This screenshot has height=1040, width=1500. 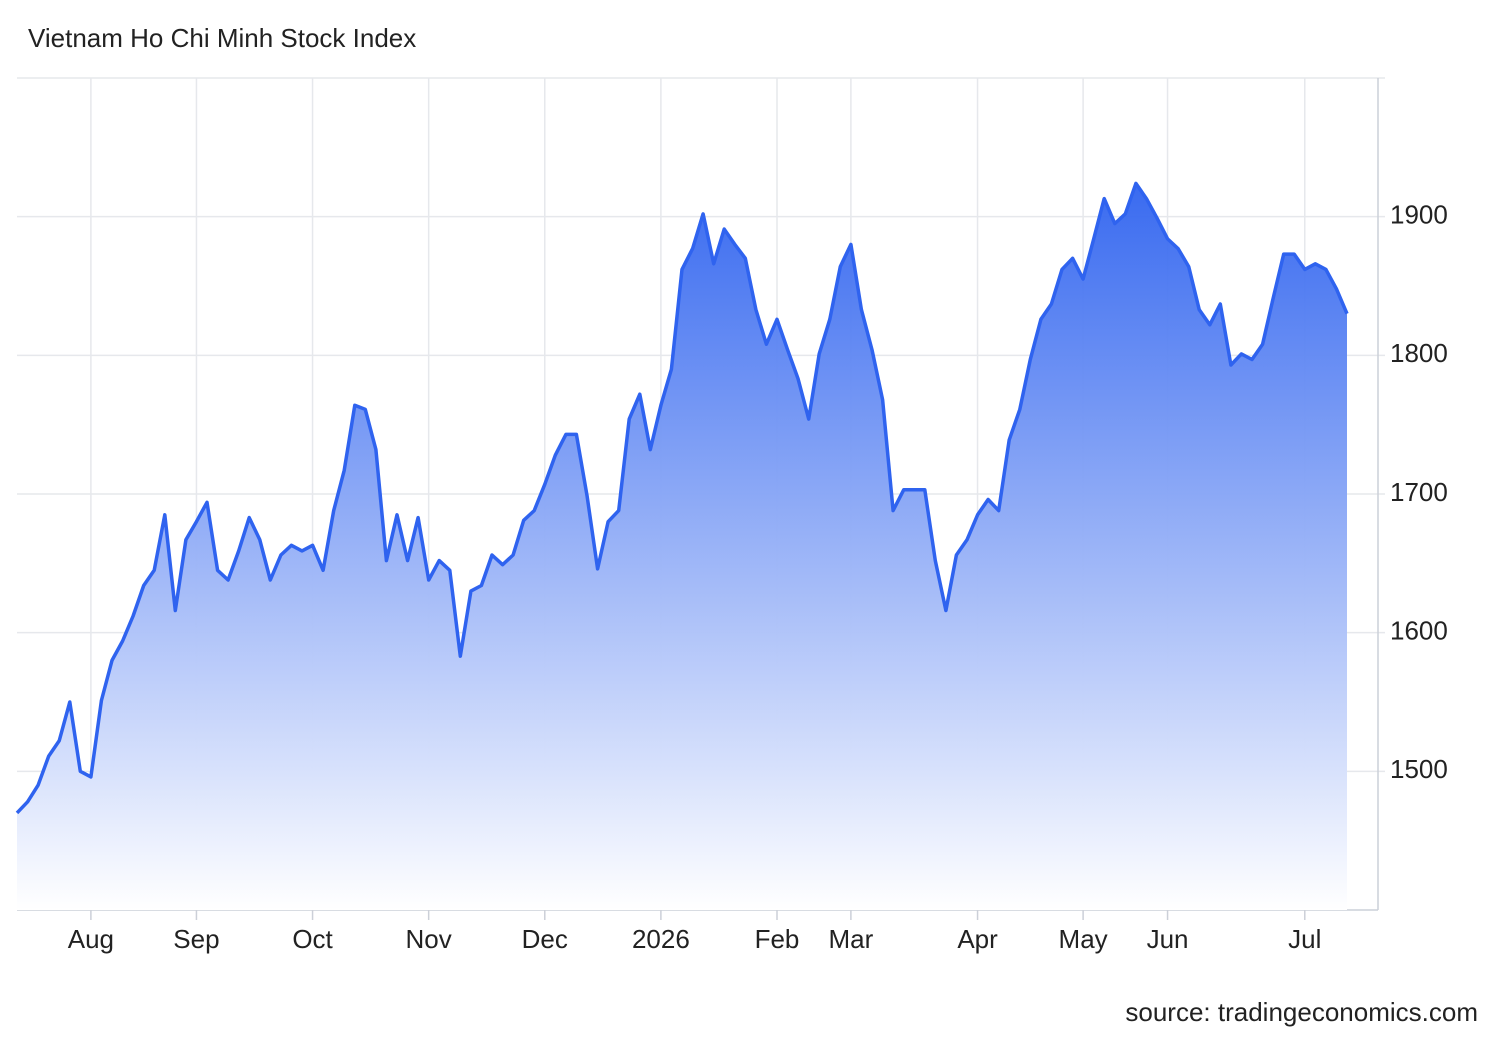 I want to click on y-tick-label: 1800, so click(x=1419, y=353).